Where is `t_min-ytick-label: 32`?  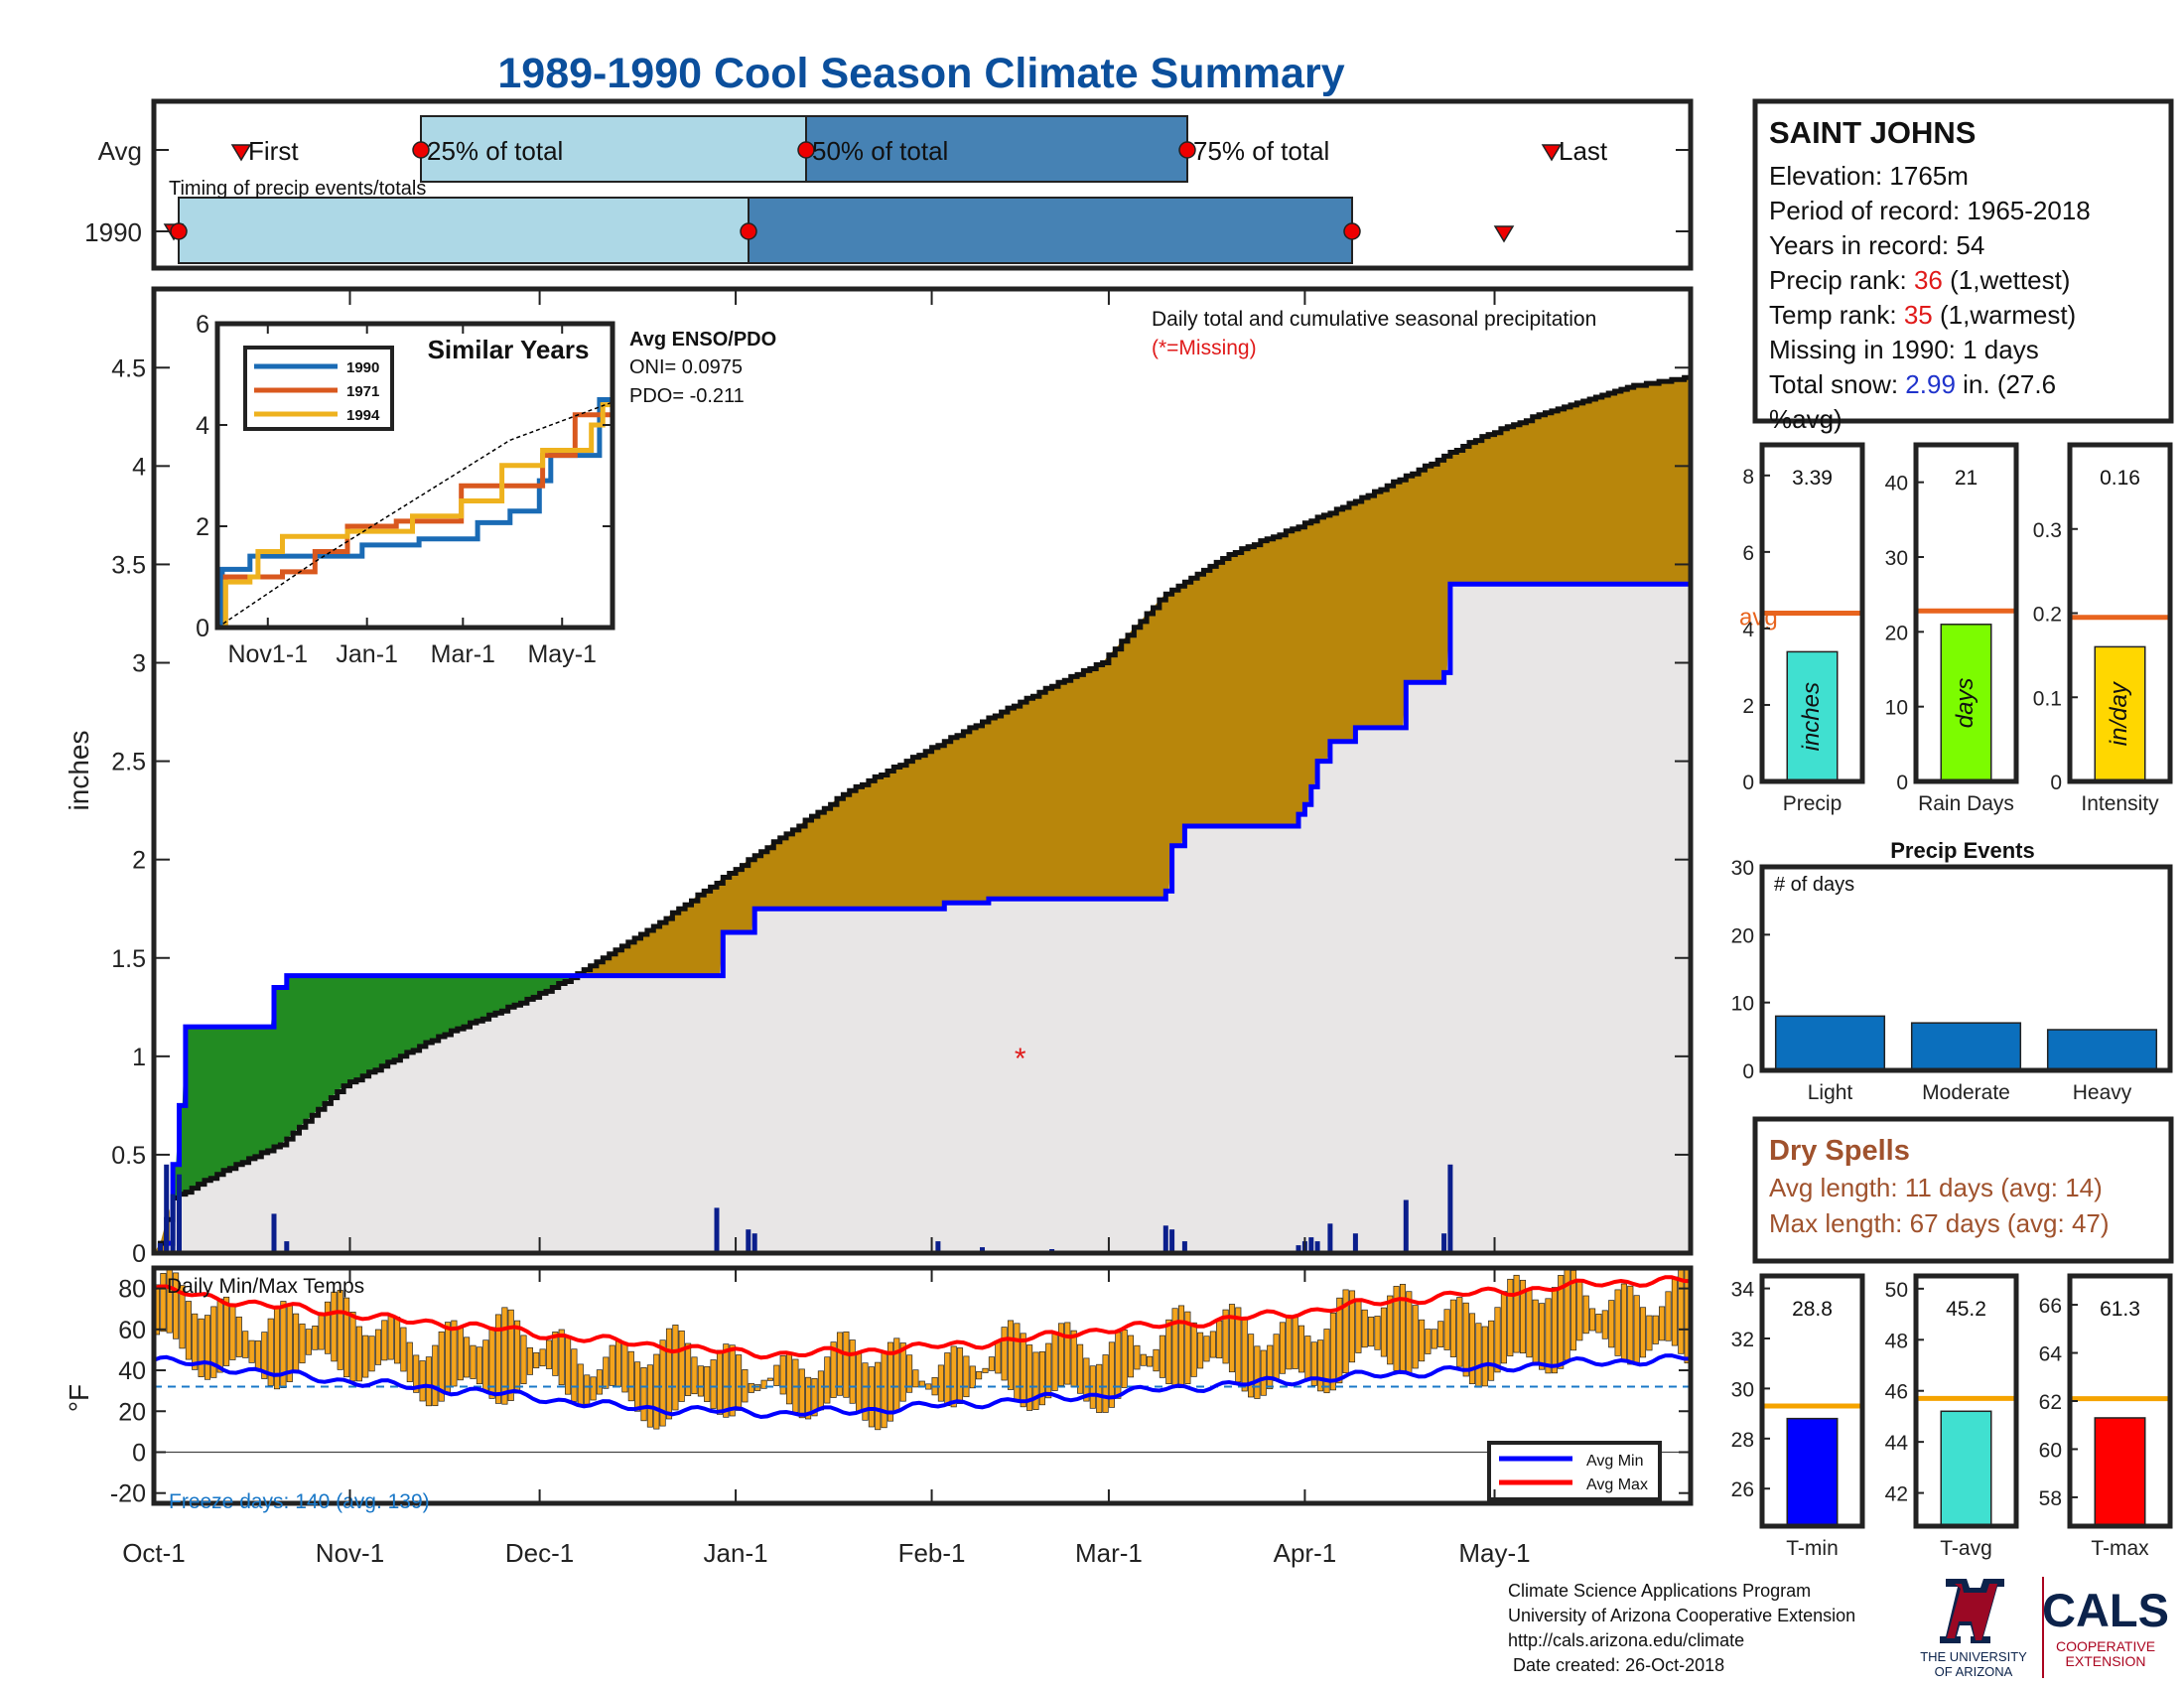 t_min-ytick-label: 32 is located at coordinates (1742, 1340).